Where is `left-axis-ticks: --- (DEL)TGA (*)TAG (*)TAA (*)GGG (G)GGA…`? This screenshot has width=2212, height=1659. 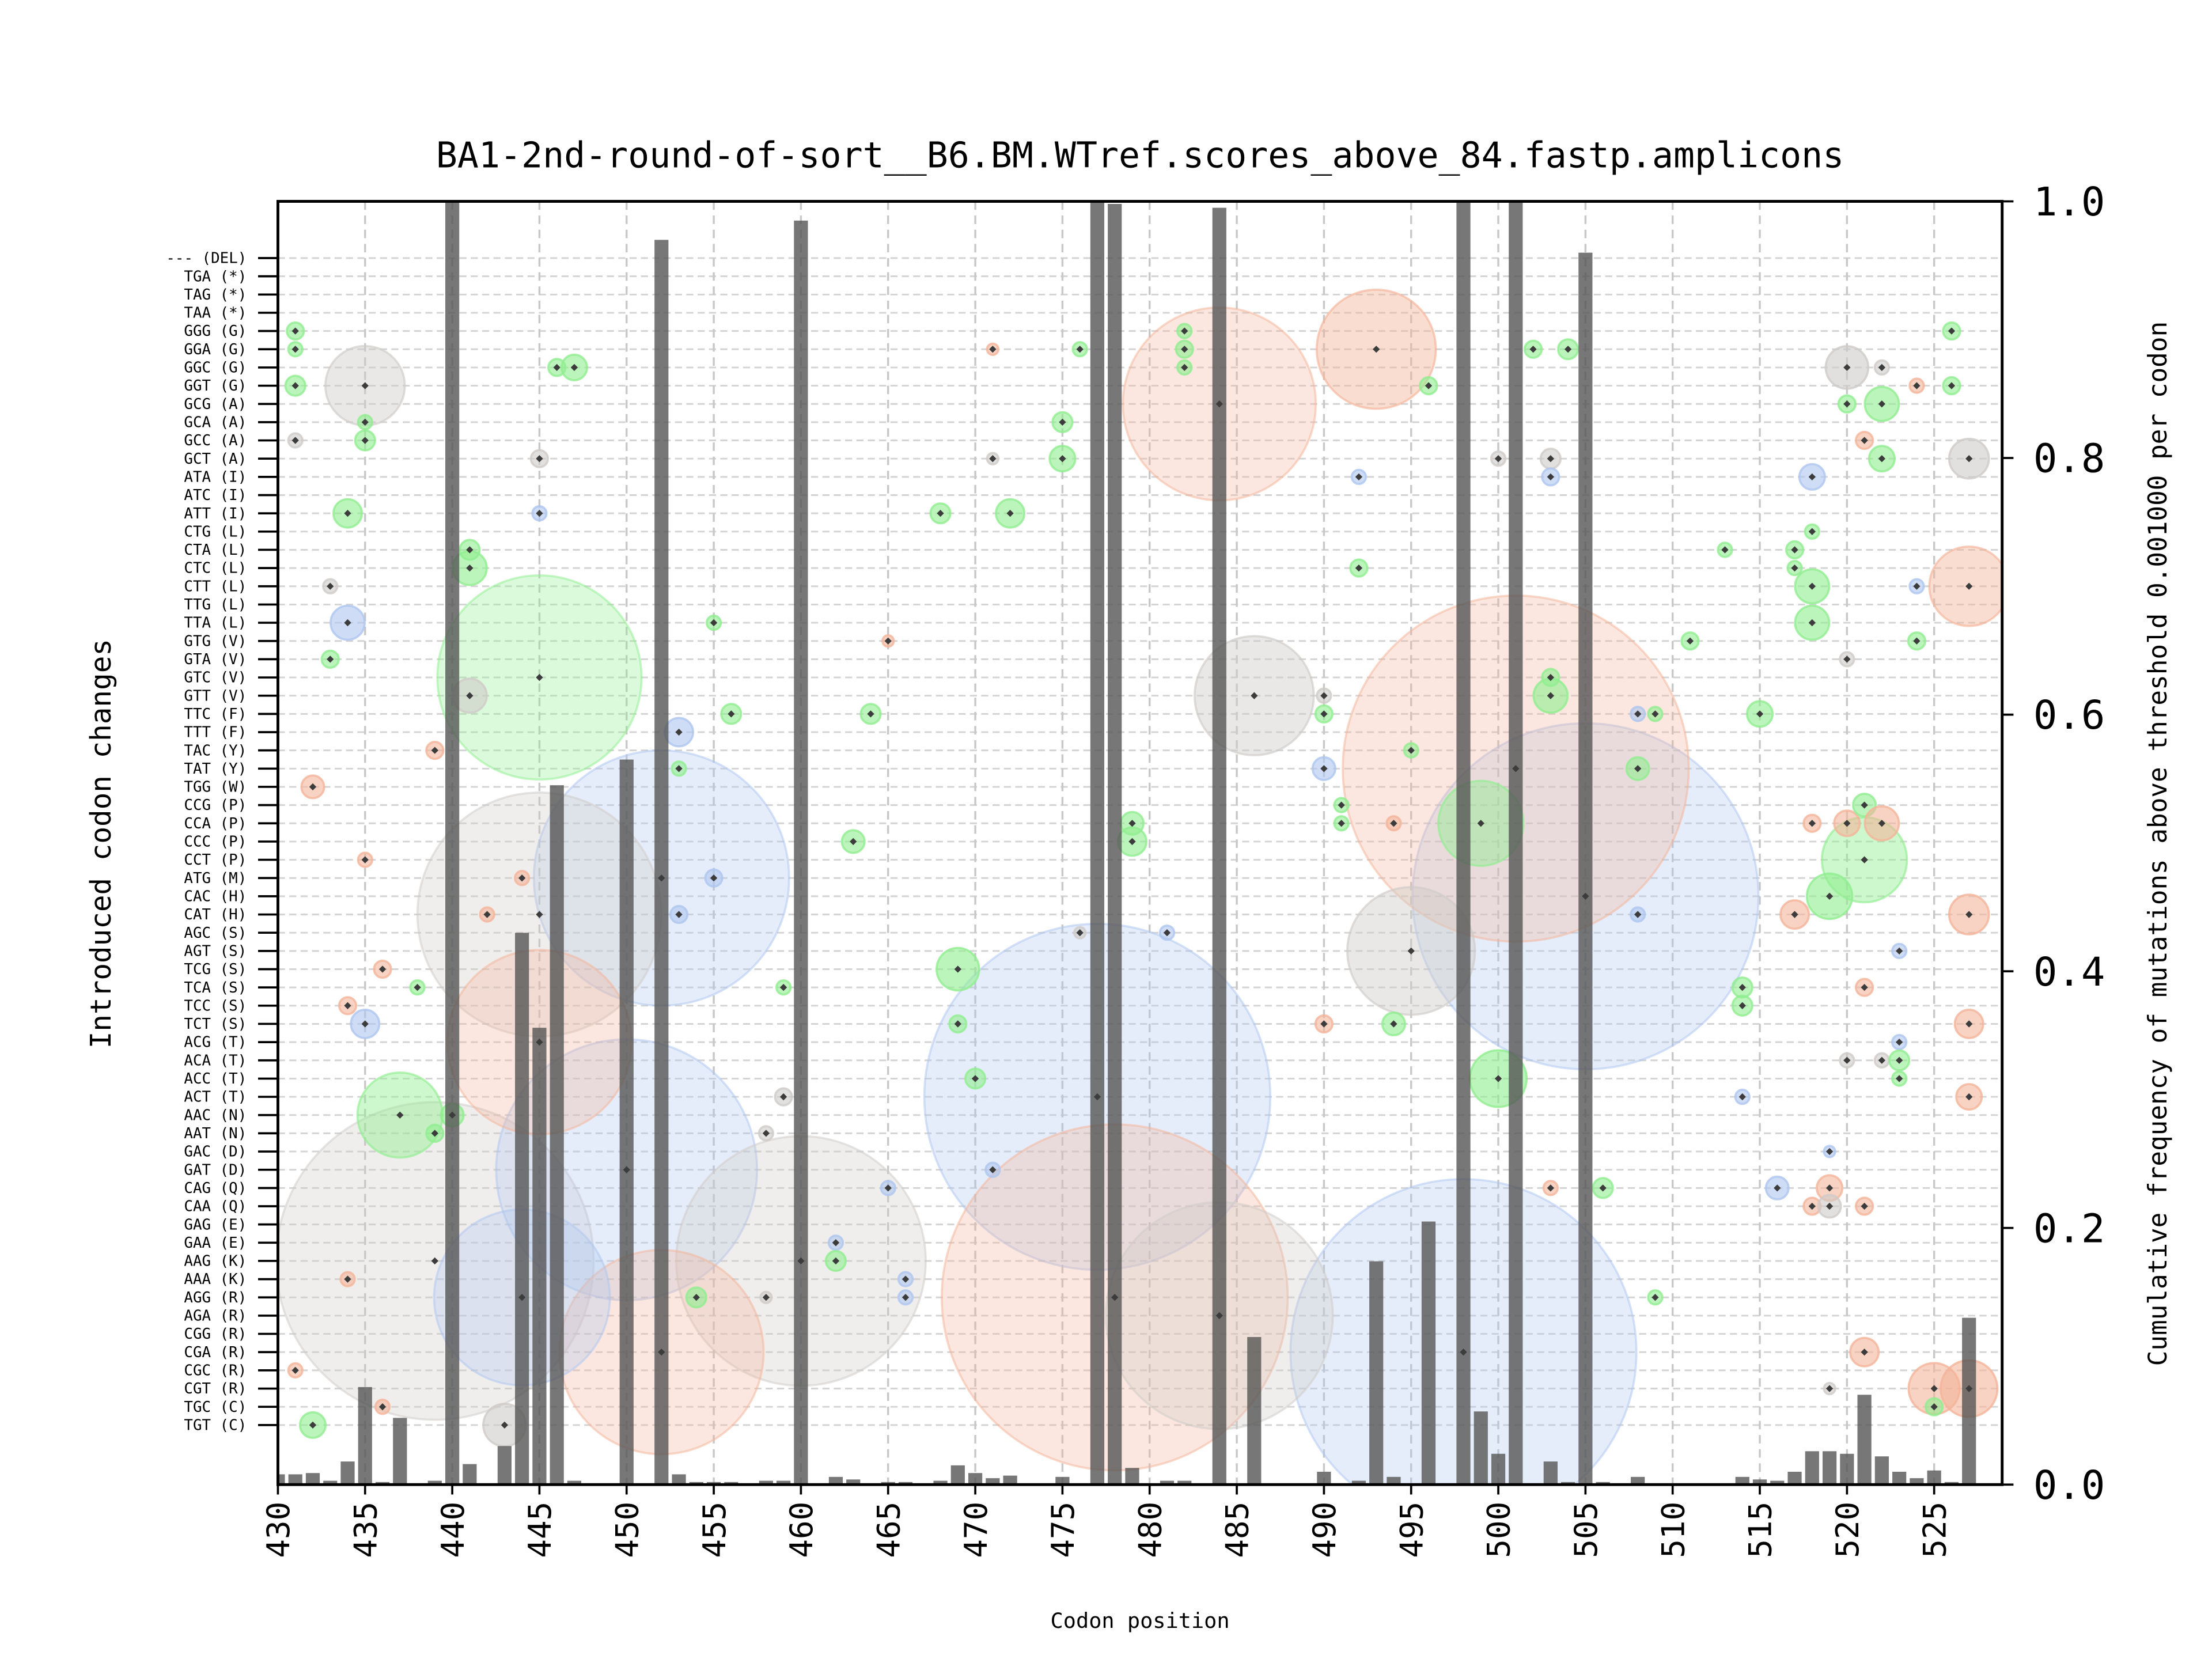 left-axis-ticks: --- (DEL)TGA (*)TAG (*)TAA (*)GGG (G)GGA… is located at coordinates (222, 842).